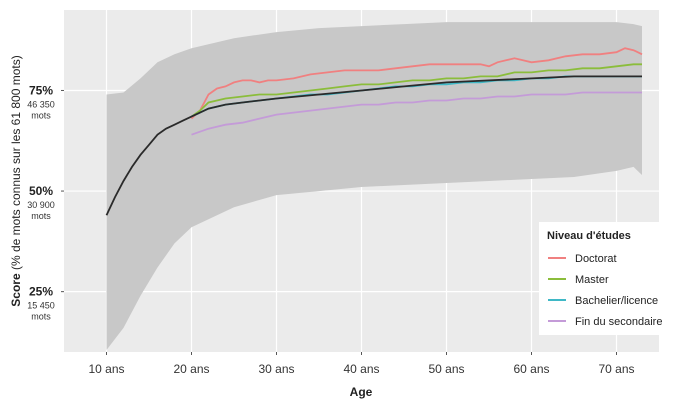 Image resolution: width=673 pixels, height=404 pixels. I want to click on y-tick-label: 75%, so click(41, 90).